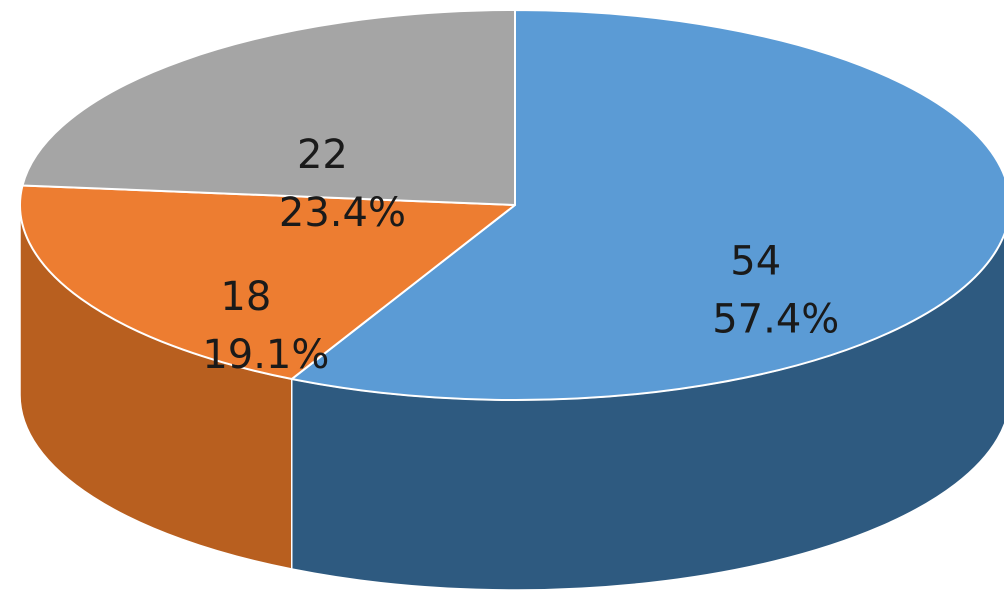 The width and height of the screenshot is (1004, 597). What do you see at coordinates (342, 213) in the screenshot?
I see `slice-percent-label-2: 23.4%` at bounding box center [342, 213].